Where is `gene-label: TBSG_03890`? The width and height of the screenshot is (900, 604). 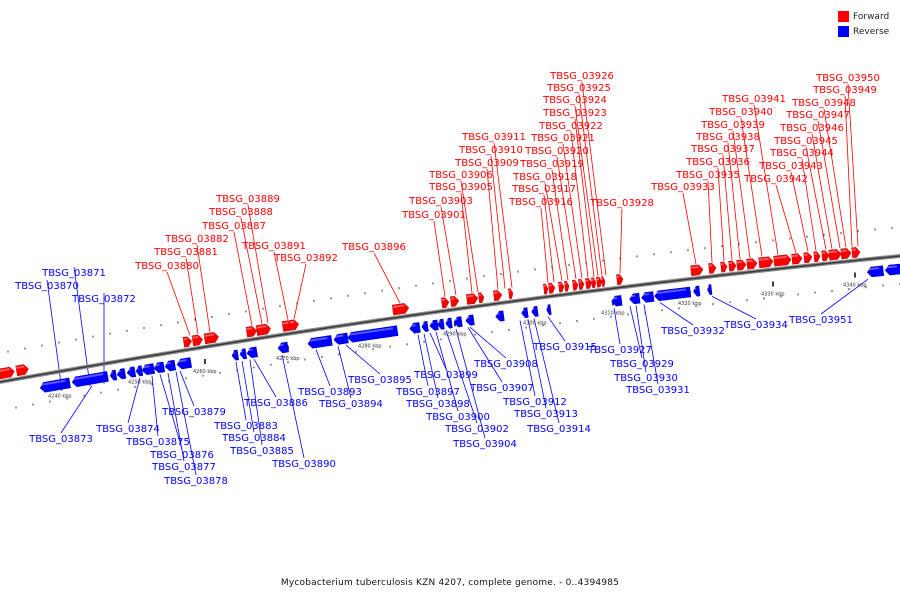 gene-label: TBSG_03890 is located at coordinates (303, 464).